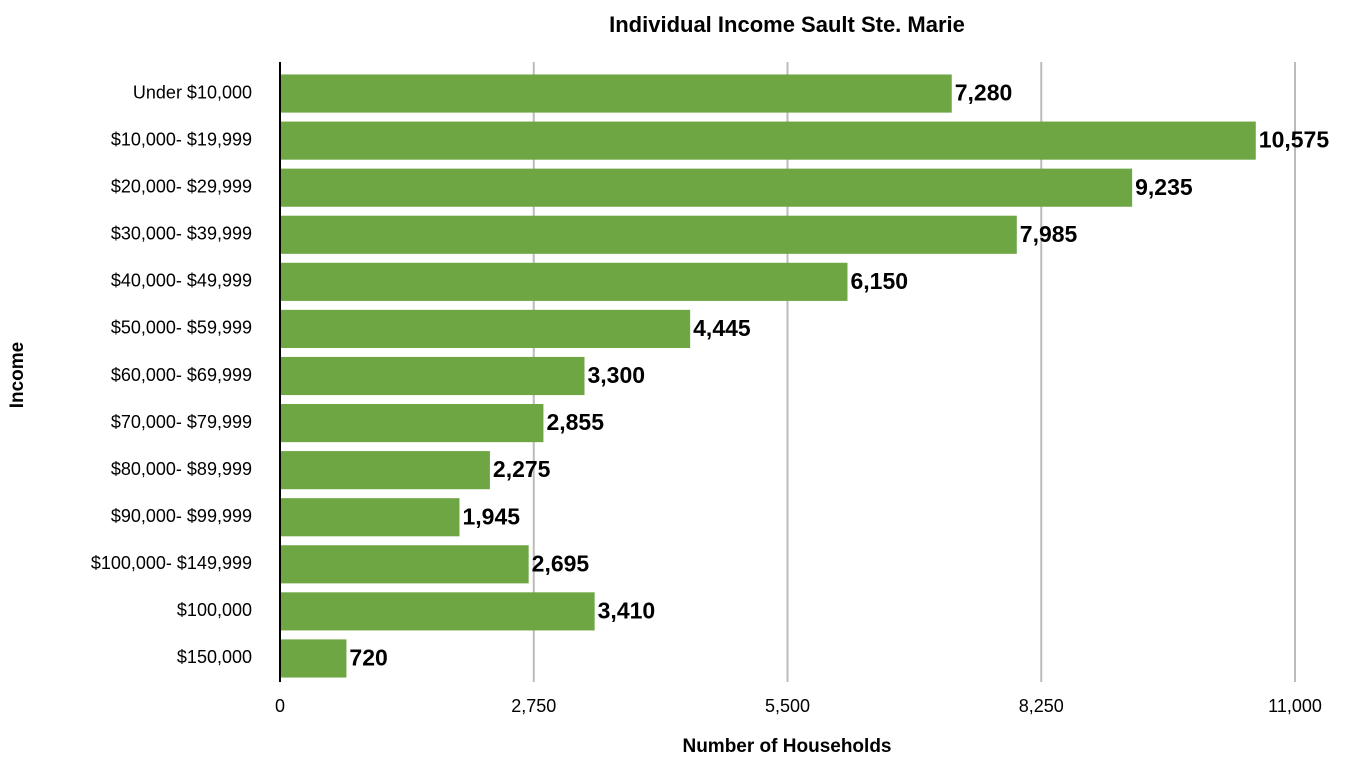  I want to click on y-tick-label: $20,000- $29,999, so click(181, 186).